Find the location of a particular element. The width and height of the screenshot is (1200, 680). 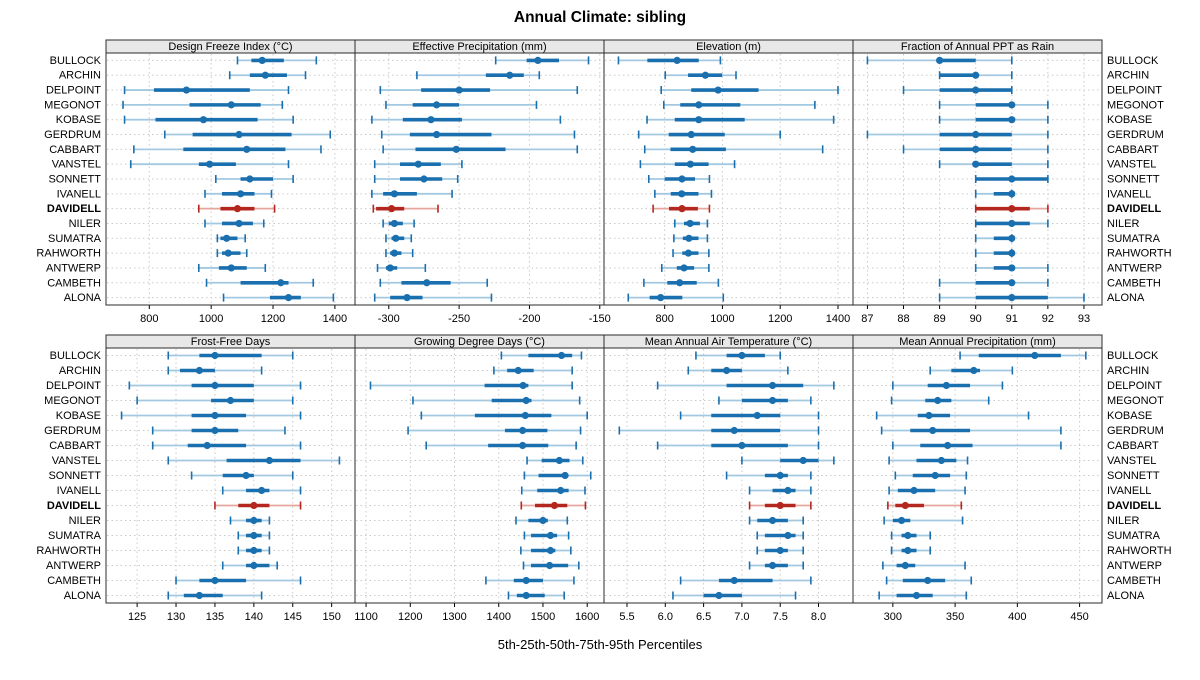

axis-tick-label: 7.5 is located at coordinates (780, 617).